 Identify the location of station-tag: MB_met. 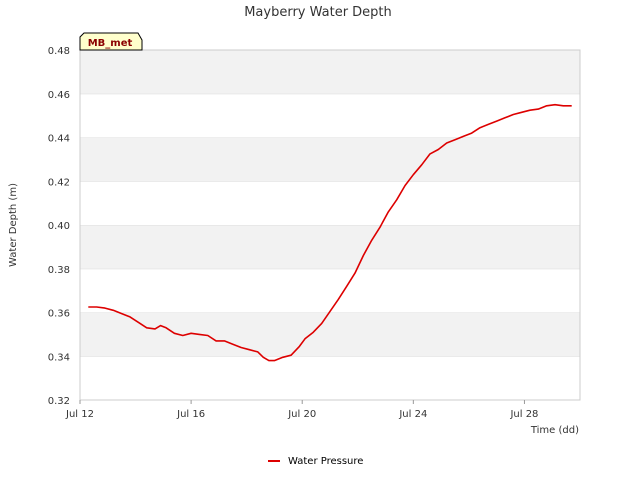
(111, 41).